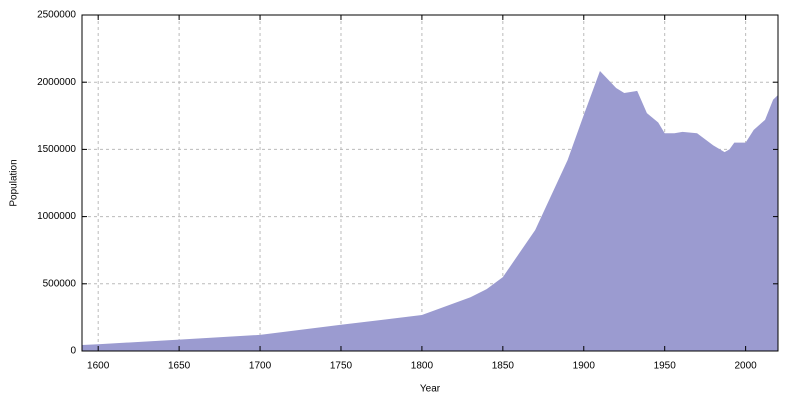 This screenshot has width=800, height=400. What do you see at coordinates (56, 15) in the screenshot?
I see `y-tick-label: 2500000` at bounding box center [56, 15].